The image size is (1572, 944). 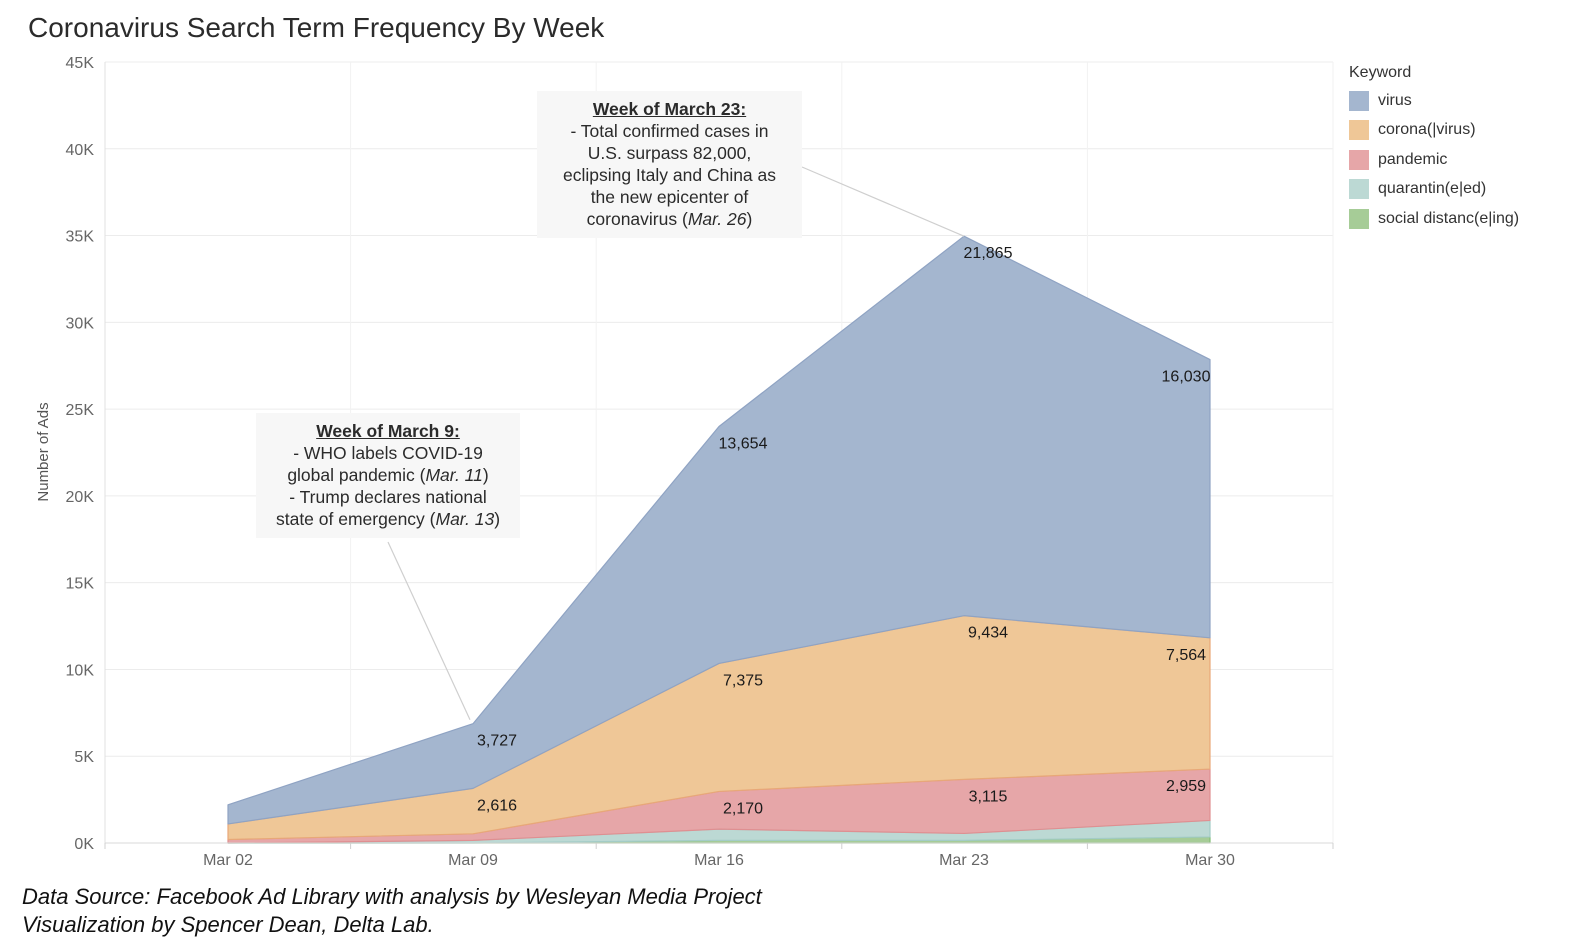 I want to click on annotation-line: coronavirus (Mar. 26), so click(x=669, y=219).